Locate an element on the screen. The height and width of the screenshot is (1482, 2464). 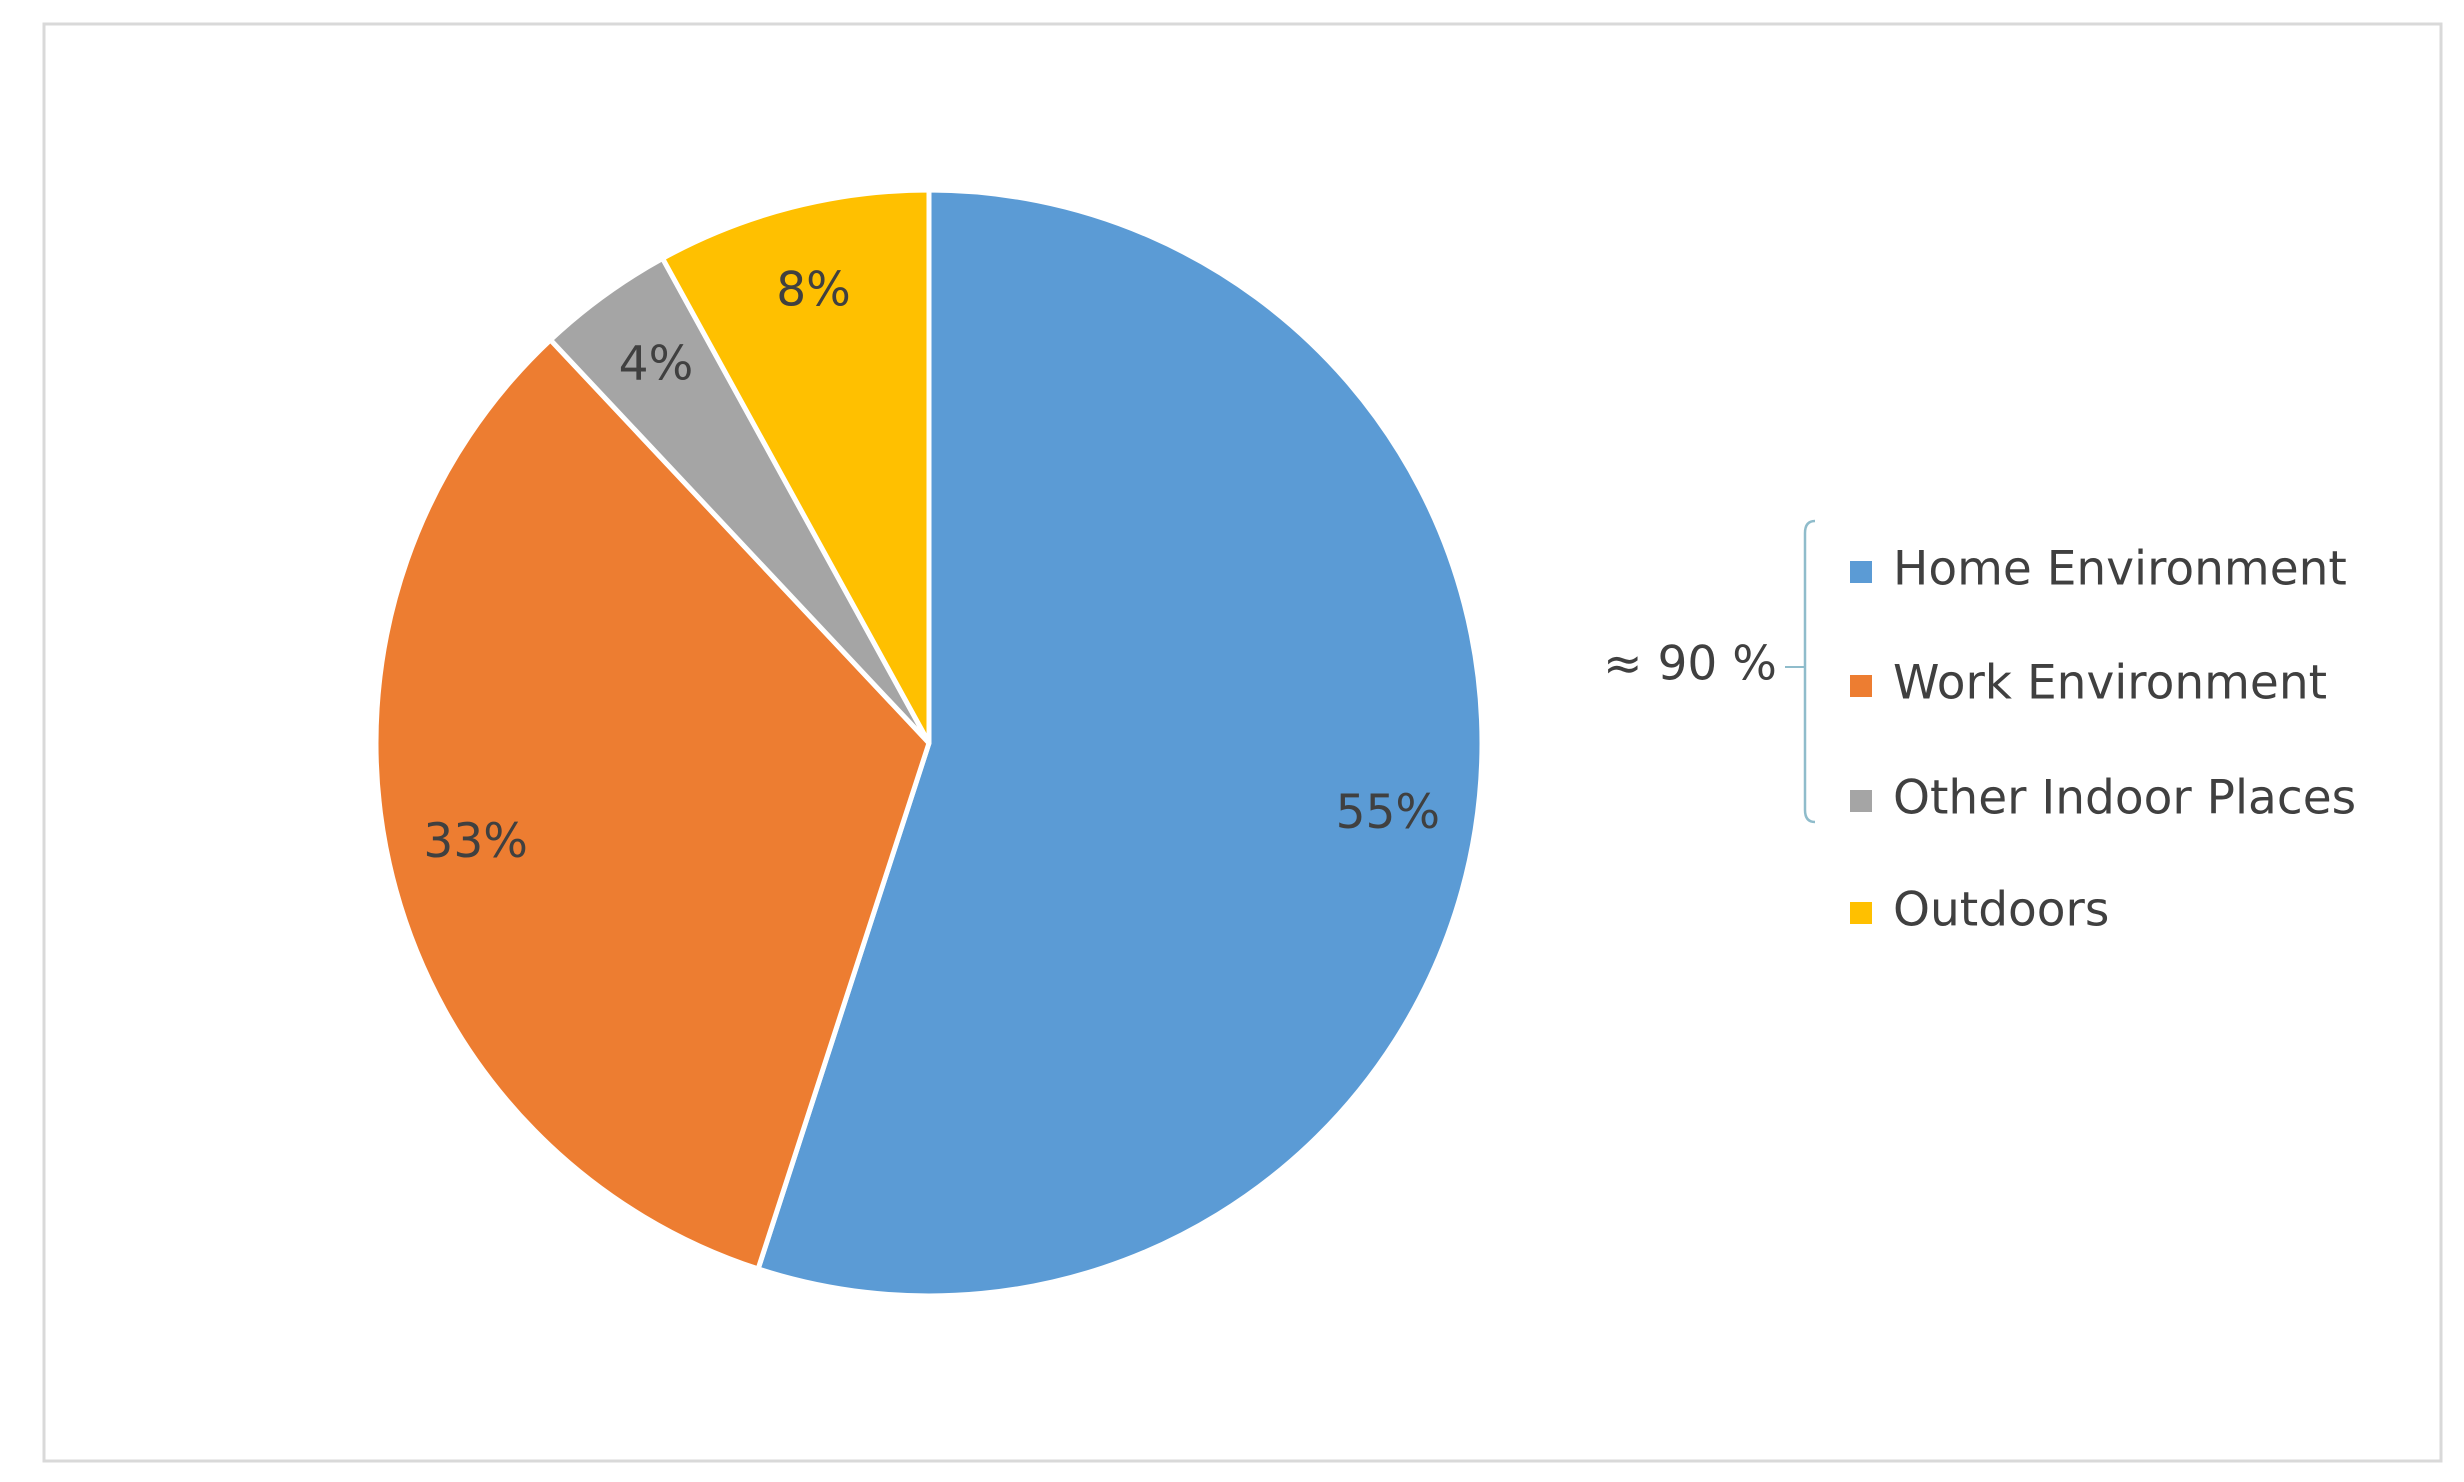
annotation: ≈ 90 % is located at coordinates (1690, 664).